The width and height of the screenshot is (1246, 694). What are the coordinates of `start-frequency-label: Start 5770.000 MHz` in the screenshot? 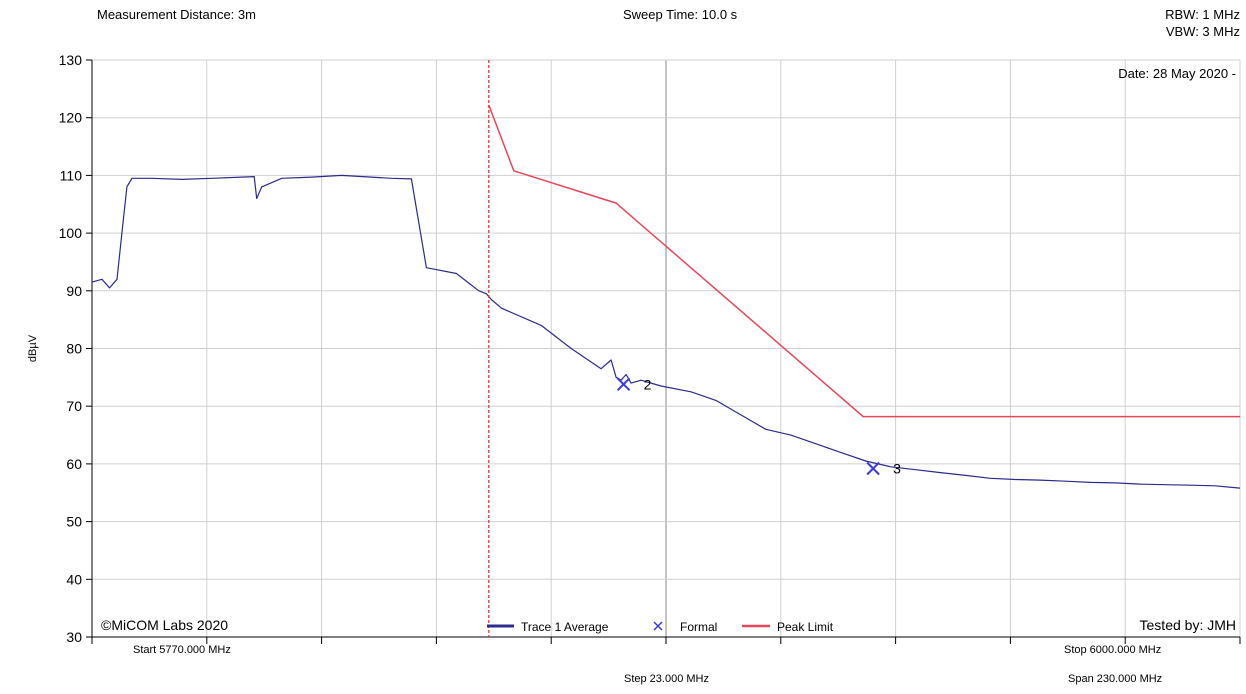 It's located at (182, 650).